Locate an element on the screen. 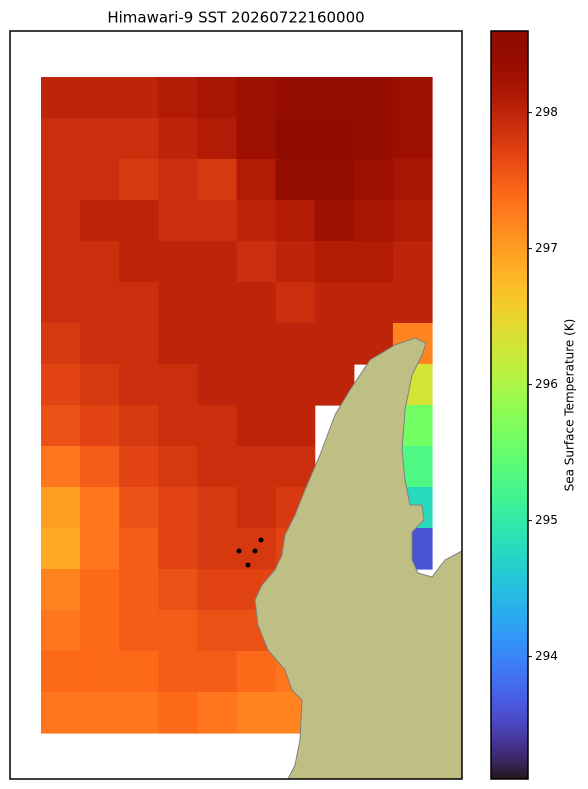 The height and width of the screenshot is (789, 588). colorbar-tick-label: 297 is located at coordinates (546, 248).